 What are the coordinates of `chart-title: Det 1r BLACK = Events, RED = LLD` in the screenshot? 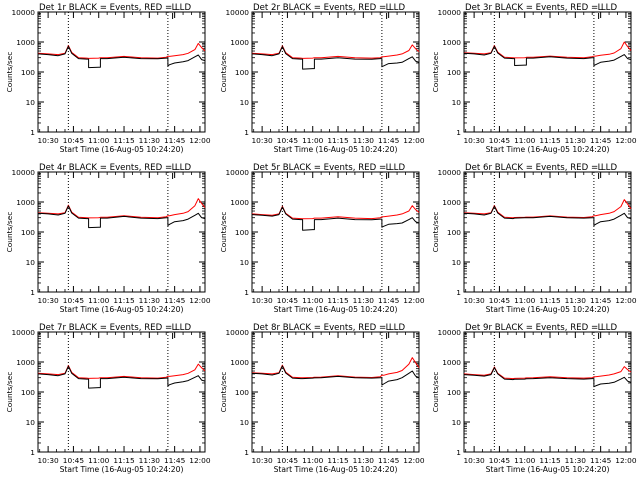 It's located at (115, 8).